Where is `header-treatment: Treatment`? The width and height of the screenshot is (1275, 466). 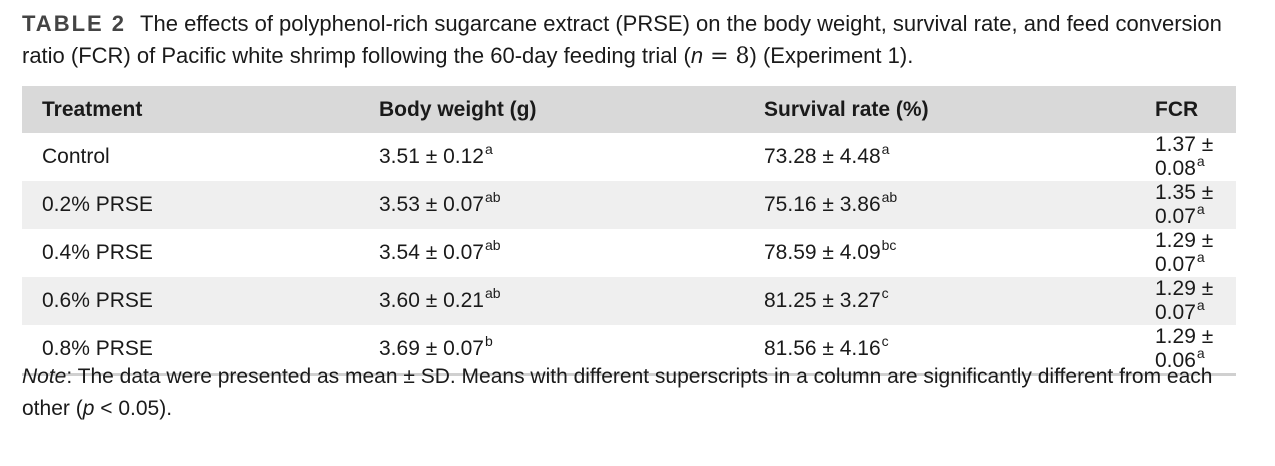
header-treatment: Treatment is located at coordinates (92, 109).